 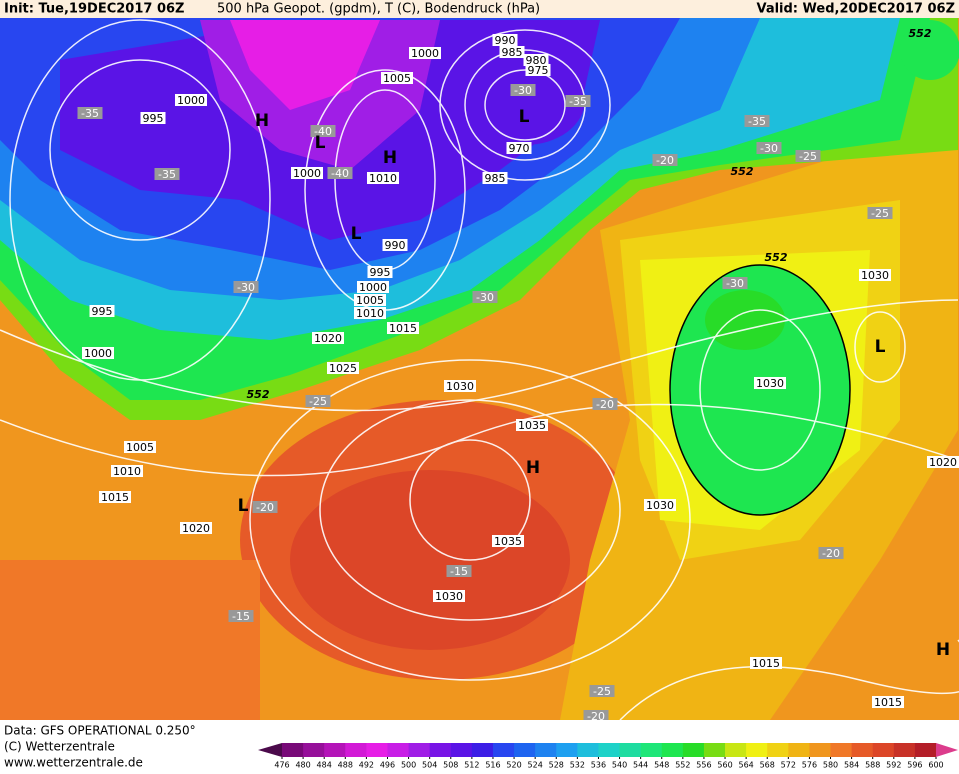 What do you see at coordinates (538, 70) in the screenshot?
I see `pressure-label: 975` at bounding box center [538, 70].